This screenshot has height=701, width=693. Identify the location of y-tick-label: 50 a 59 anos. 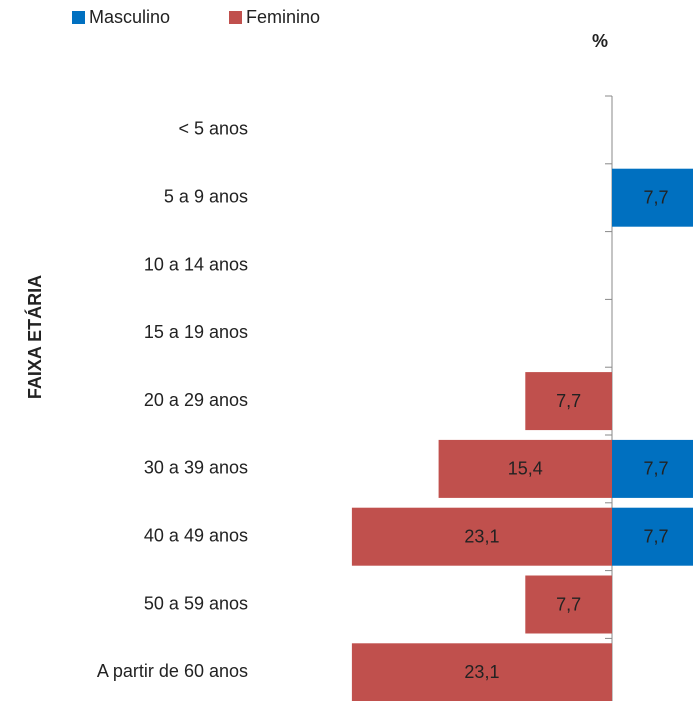
(196, 603).